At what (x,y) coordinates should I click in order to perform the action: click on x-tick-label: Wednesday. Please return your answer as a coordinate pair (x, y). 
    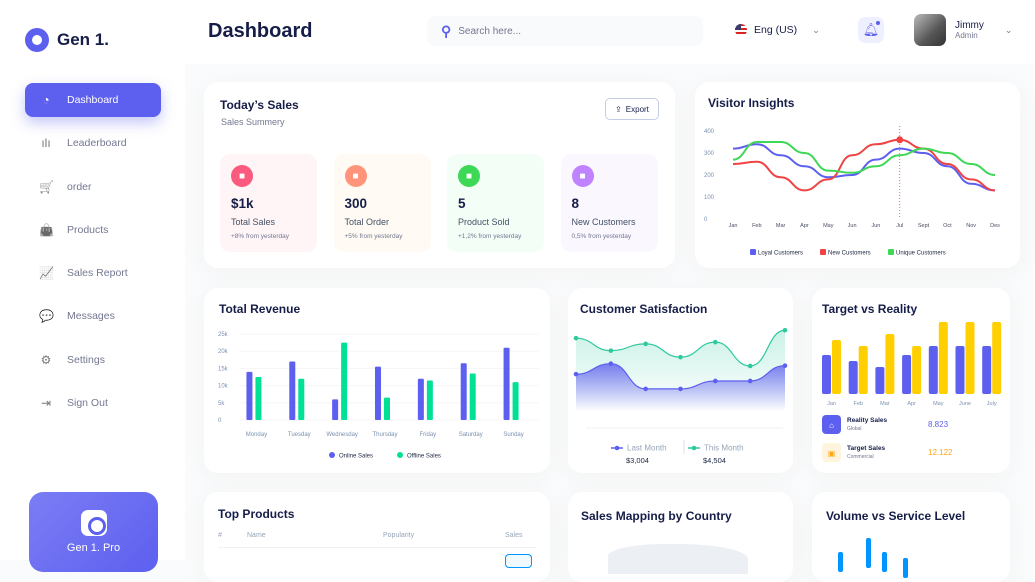
    Looking at the image, I should click on (342, 435).